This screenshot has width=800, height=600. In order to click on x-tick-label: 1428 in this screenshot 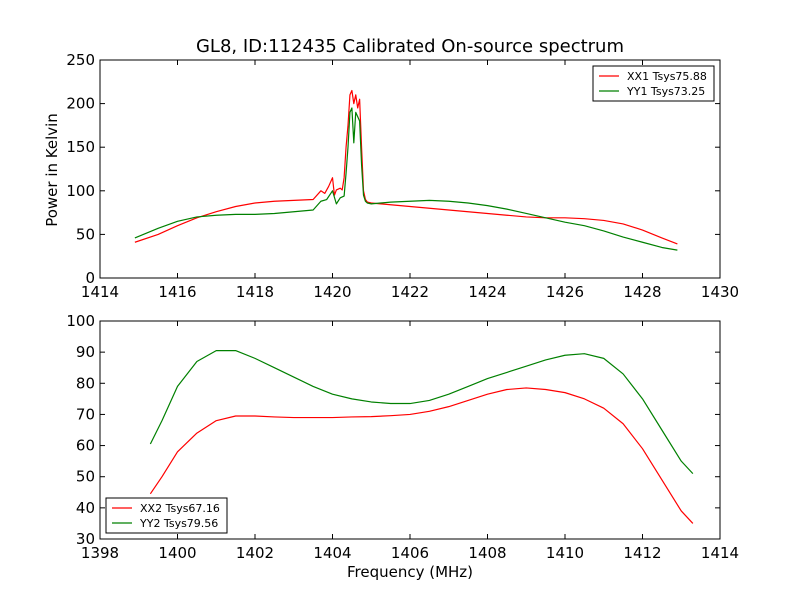, I will do `click(642, 292)`.